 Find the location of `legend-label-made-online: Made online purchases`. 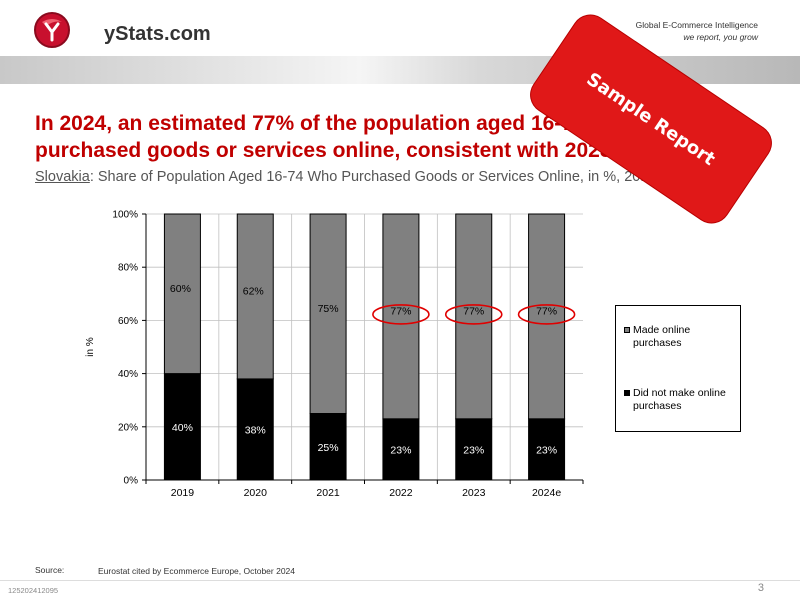

legend-label-made-online: Made online purchases is located at coordinates (662, 336).